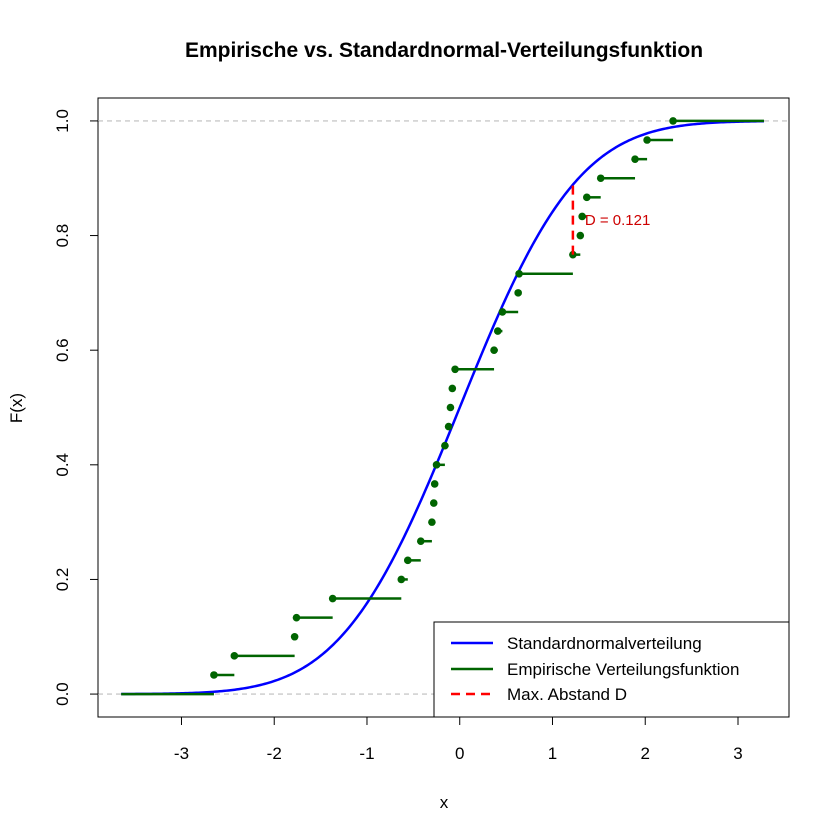 Image resolution: width=840 pixels, height=840 pixels. Describe the element at coordinates (737, 753) in the screenshot. I see `x-tick-label-6: 3` at that location.